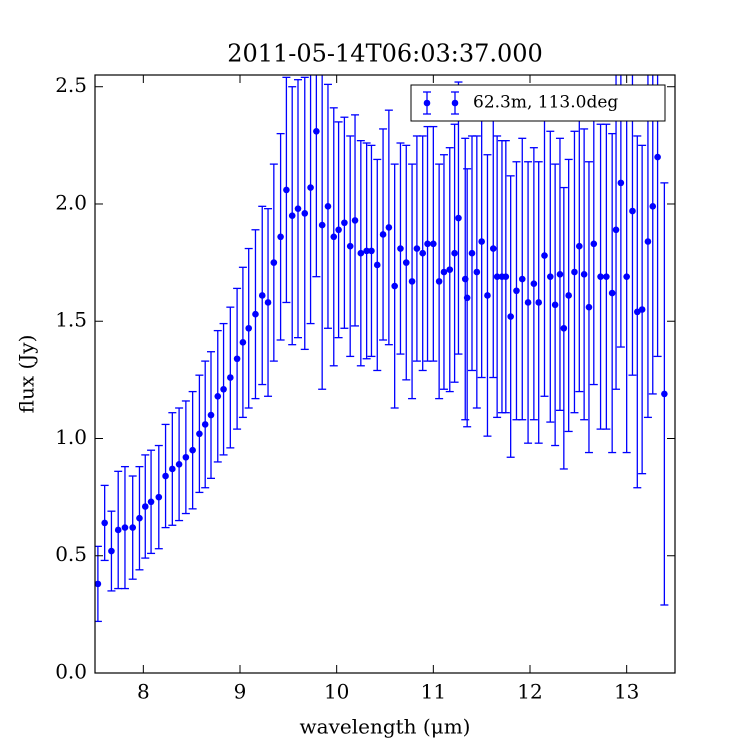 This screenshot has height=750, width=750. I want to click on y-tick-label: 1.5, so click(71, 320).